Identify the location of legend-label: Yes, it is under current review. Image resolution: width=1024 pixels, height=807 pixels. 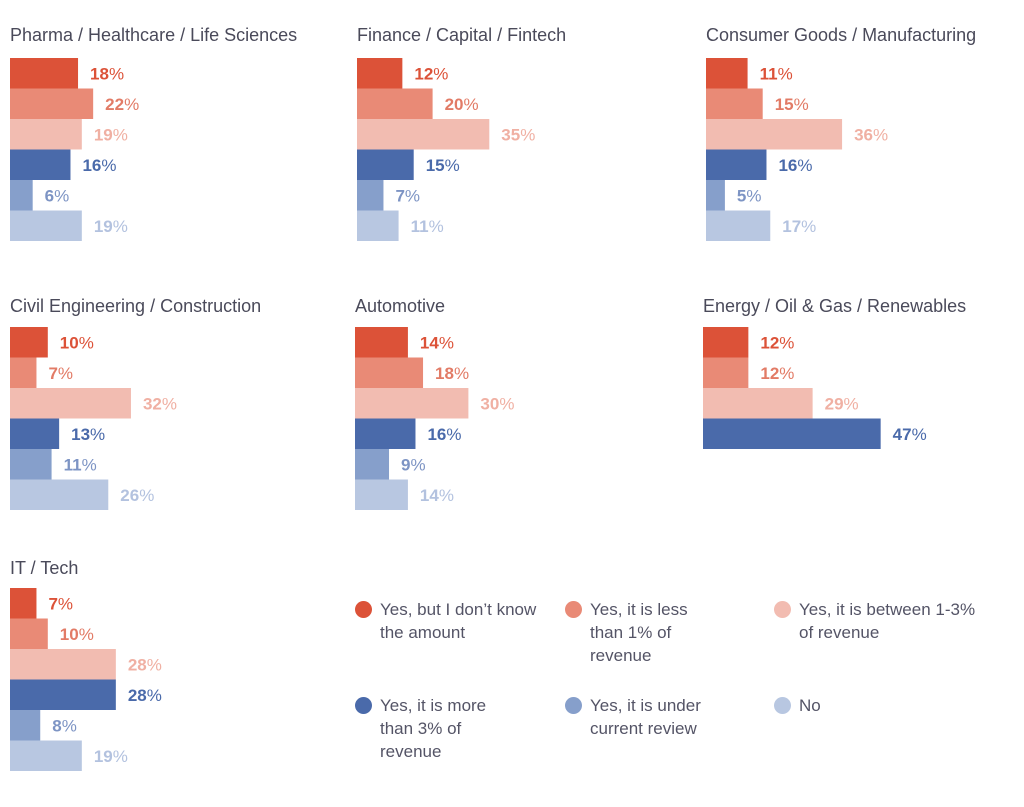
(645, 717).